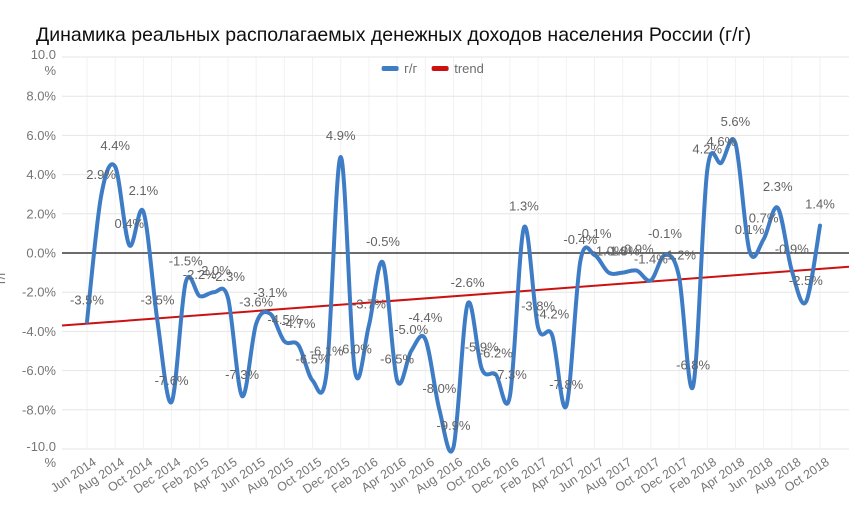 The height and width of the screenshot is (509, 865). Describe the element at coordinates (707, 149) in the screenshot. I see `data-point-label: 4.2%` at that location.